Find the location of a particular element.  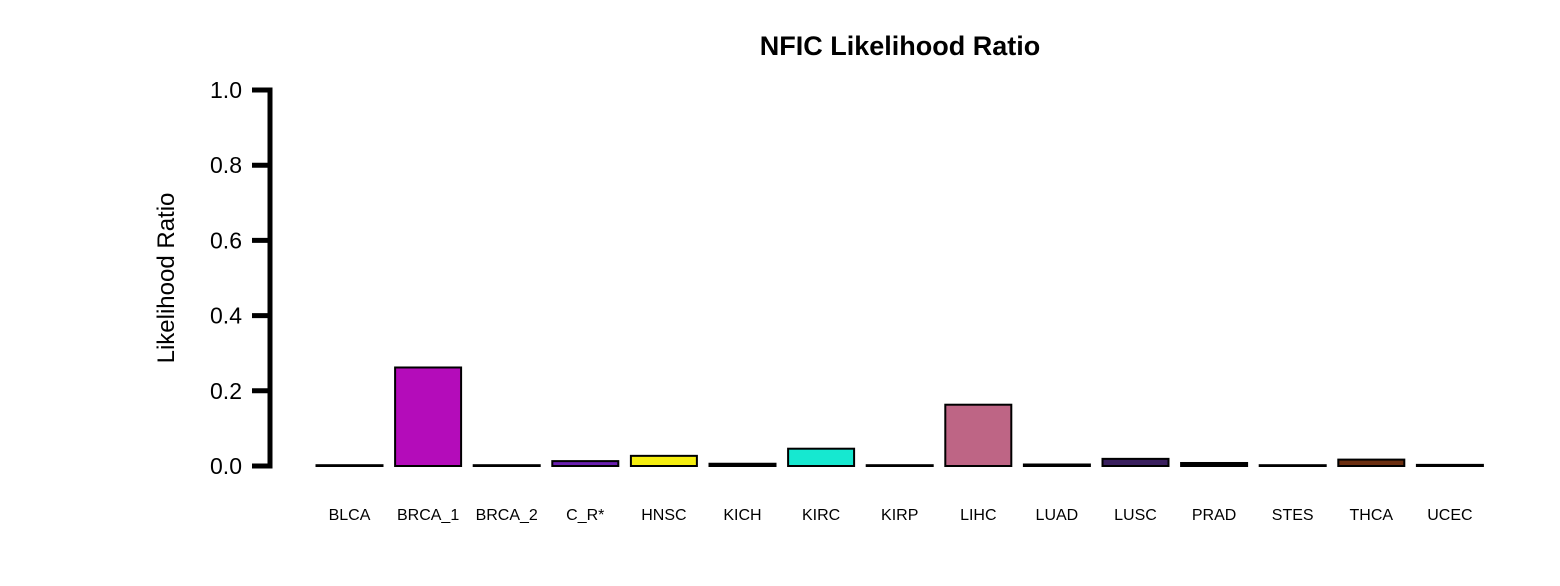

x-tick-label: LUAD is located at coordinates (1057, 515).